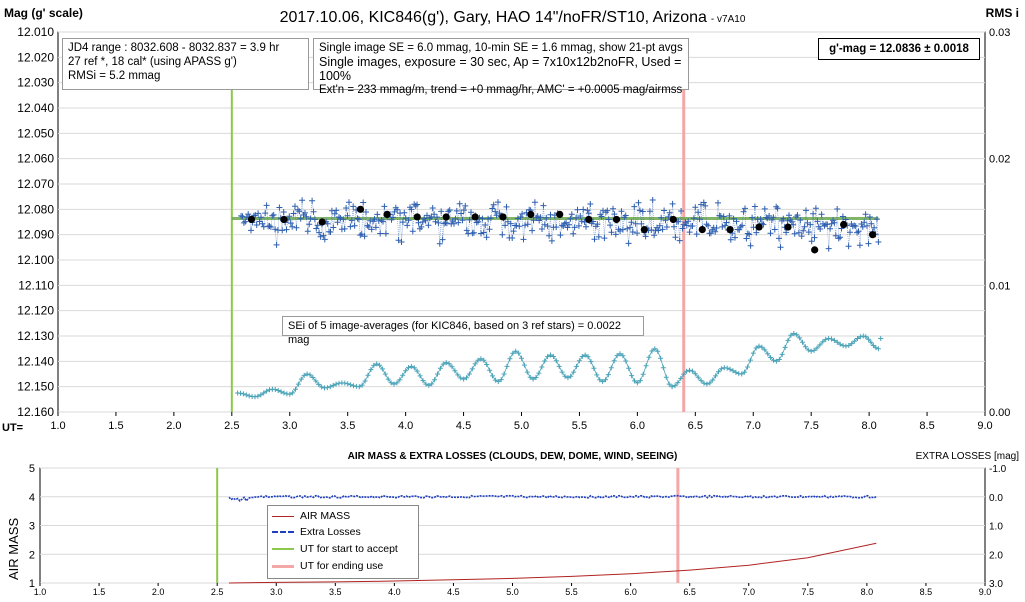 The image size is (1025, 602). What do you see at coordinates (283, 549) in the screenshot?
I see `legend-swatch-start` at bounding box center [283, 549].